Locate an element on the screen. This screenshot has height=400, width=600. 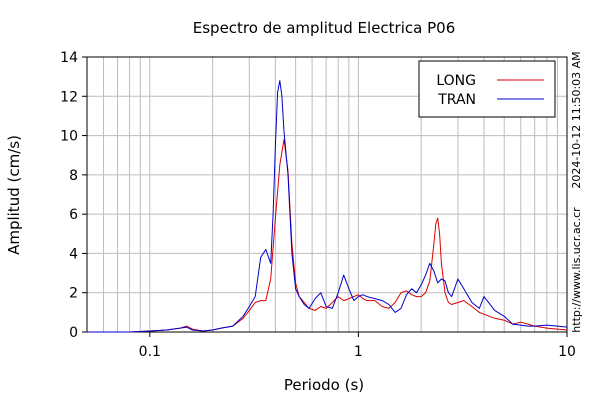
y-tick-label: 8 is located at coordinates (73, 176).